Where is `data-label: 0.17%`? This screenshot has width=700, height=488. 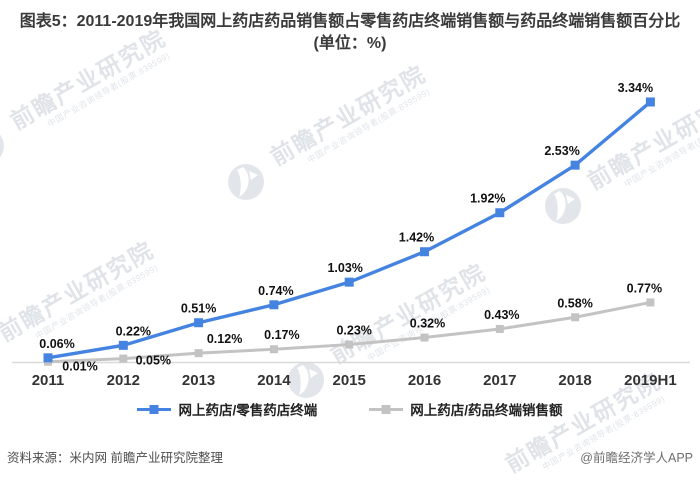
data-label: 0.17% is located at coordinates (281, 335).